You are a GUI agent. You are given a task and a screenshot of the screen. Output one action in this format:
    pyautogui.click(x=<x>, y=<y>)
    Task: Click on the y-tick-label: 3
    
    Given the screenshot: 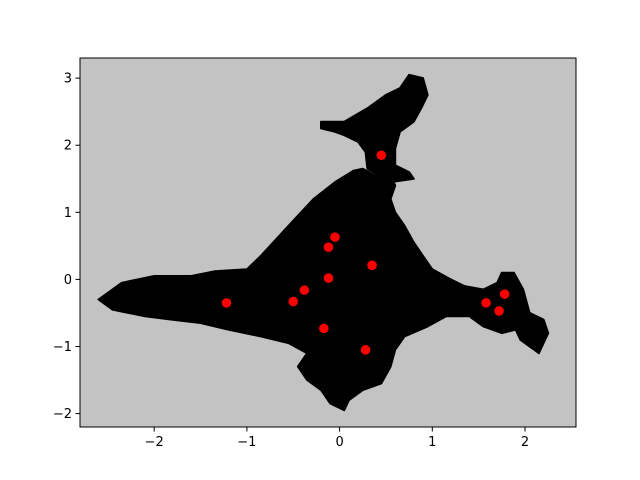 What is the action you would take?
    pyautogui.click(x=68, y=79)
    